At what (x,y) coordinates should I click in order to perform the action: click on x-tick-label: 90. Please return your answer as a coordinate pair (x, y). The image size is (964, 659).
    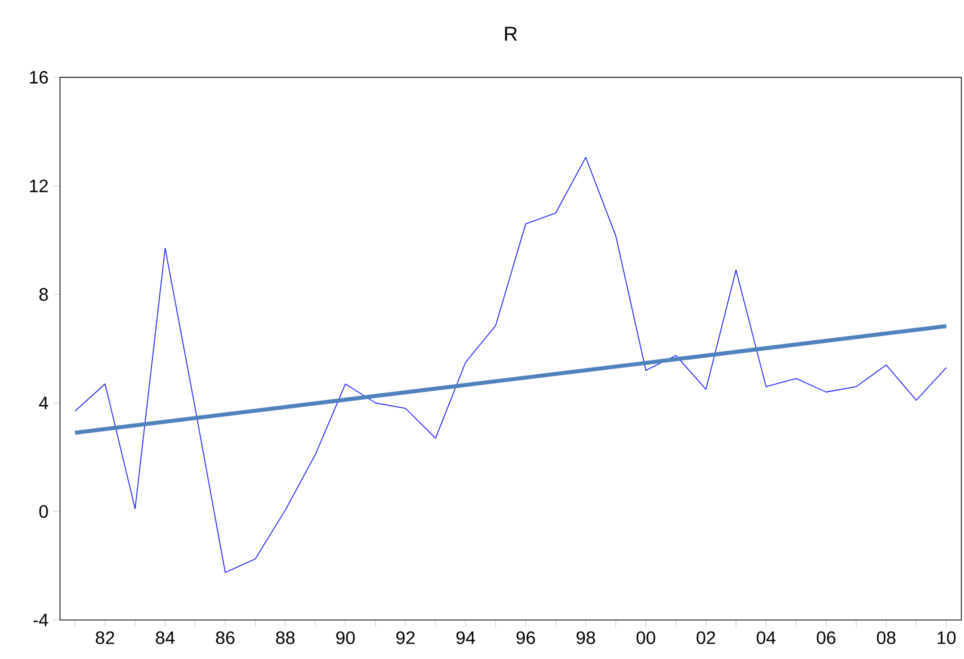
    Looking at the image, I should click on (345, 638).